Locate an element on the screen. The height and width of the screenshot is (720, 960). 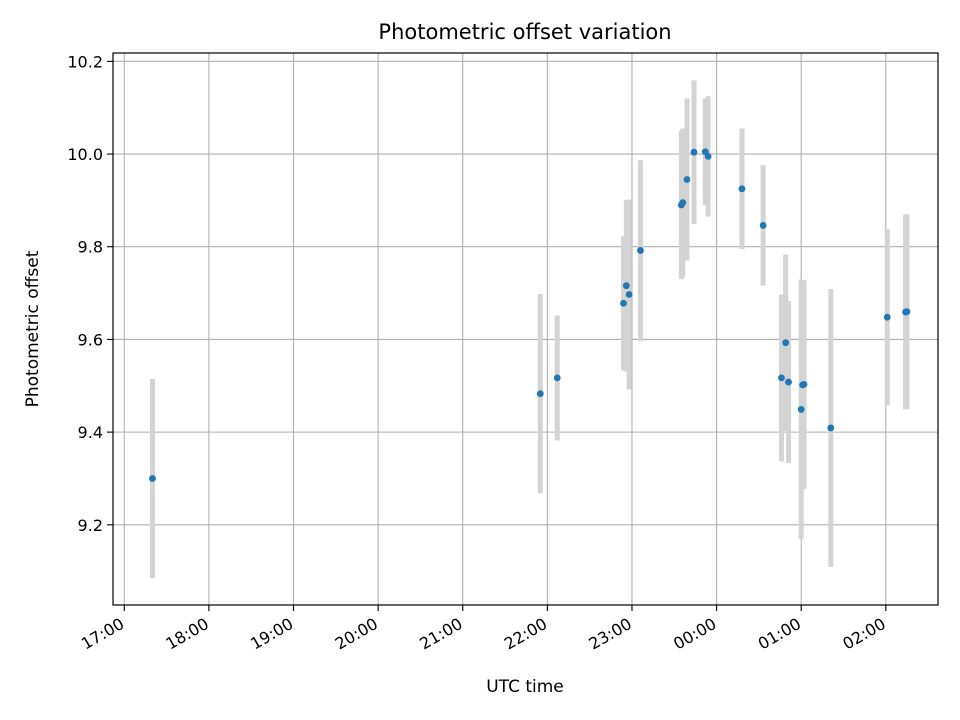
y-tick-label: 10.2 is located at coordinates (85, 61).